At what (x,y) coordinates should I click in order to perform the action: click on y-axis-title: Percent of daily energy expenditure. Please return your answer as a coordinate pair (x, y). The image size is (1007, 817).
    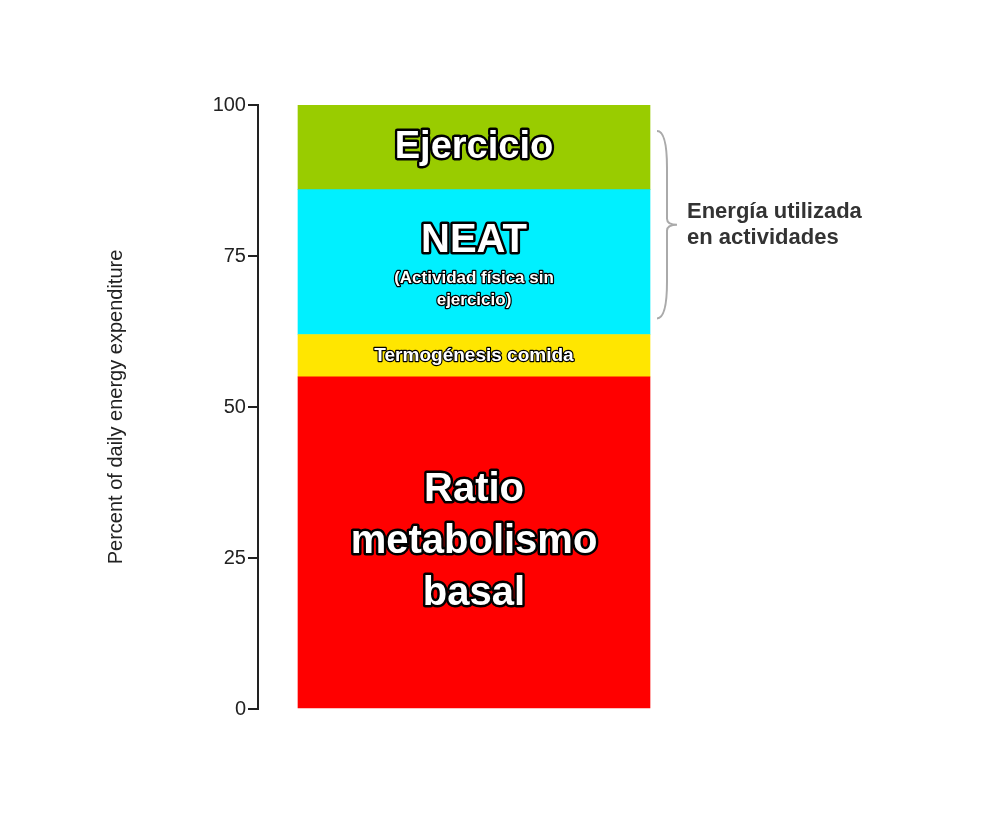
    Looking at the image, I should click on (114, 407).